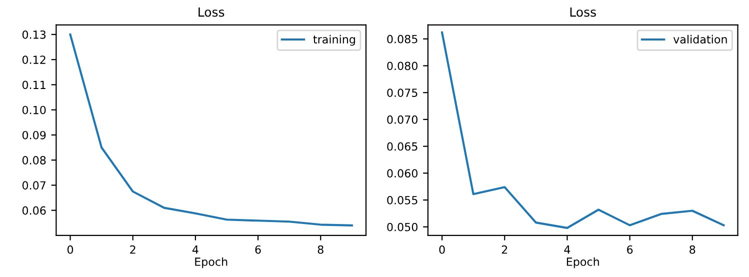  Describe the element at coordinates (34, 135) in the screenshot. I see `y-tick-label: 0.09` at that location.